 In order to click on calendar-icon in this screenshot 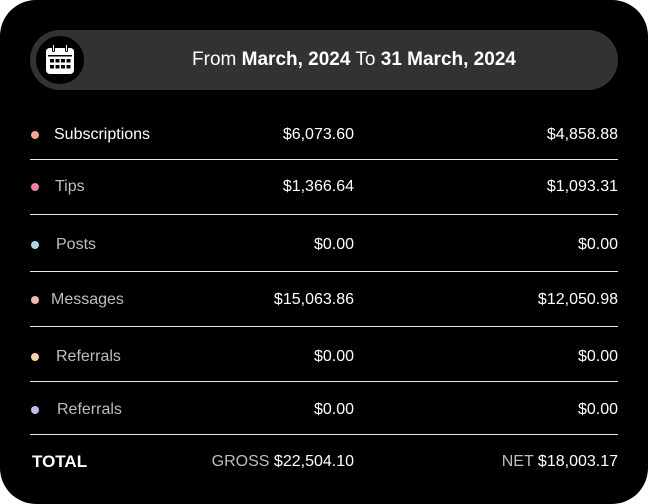, I will do `click(60, 59)`.